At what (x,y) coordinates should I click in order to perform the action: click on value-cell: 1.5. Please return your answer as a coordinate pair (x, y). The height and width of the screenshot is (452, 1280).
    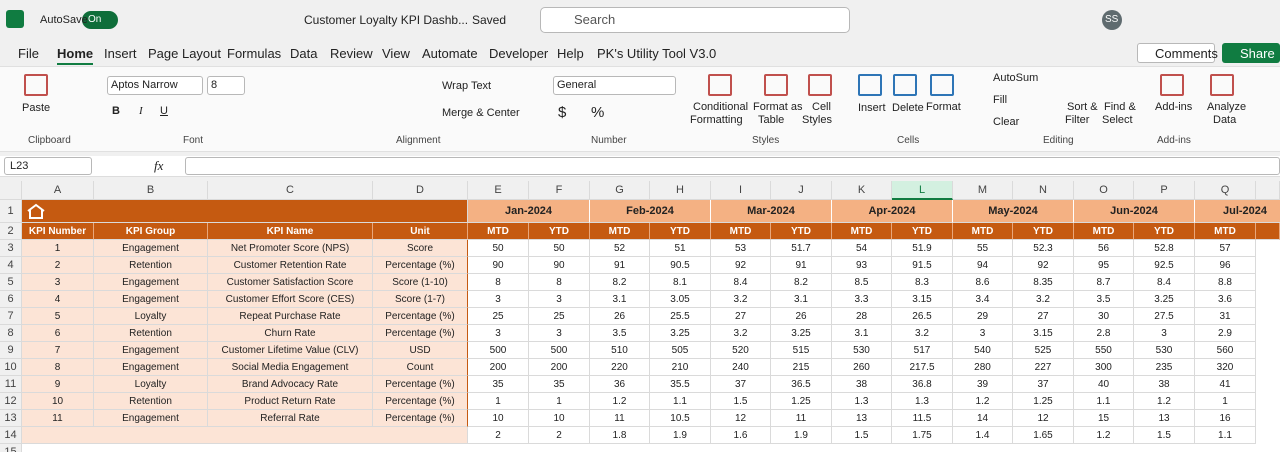
    Looking at the image, I should click on (741, 401).